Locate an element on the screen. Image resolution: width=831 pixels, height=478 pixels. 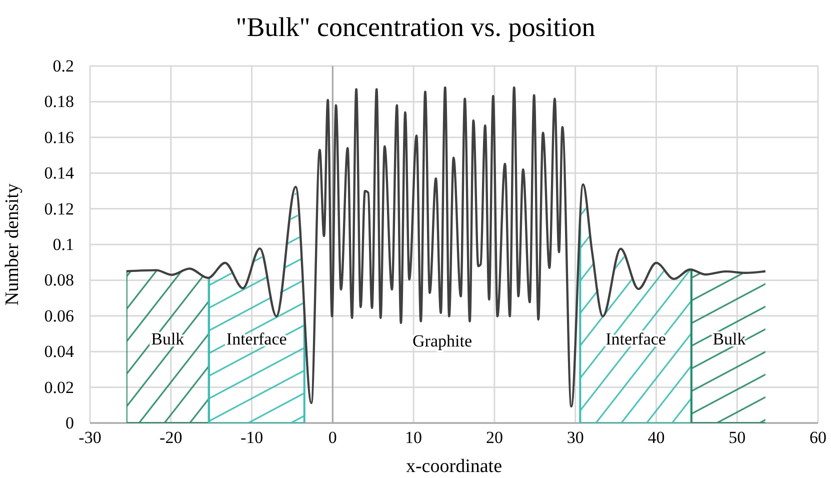
y-tick-label: 0.02 is located at coordinates (59, 387).